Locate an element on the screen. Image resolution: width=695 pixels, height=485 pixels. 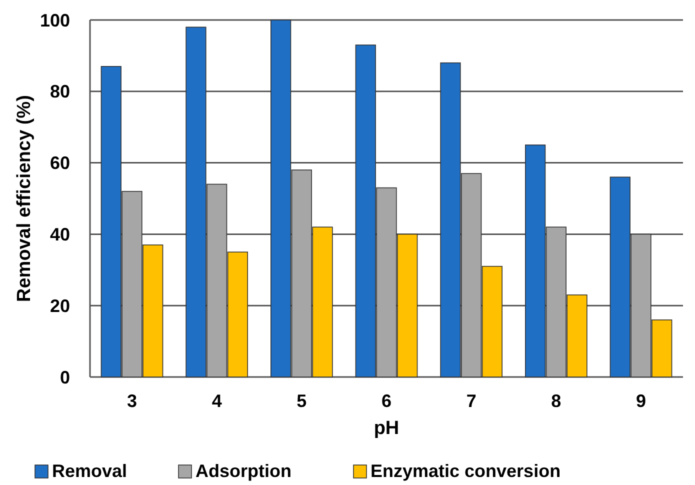
y-tick-label: 0 is located at coordinates (65, 377).